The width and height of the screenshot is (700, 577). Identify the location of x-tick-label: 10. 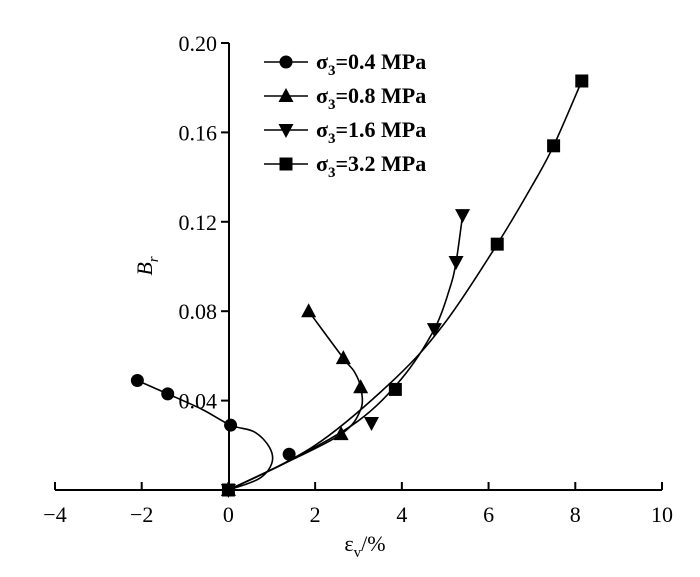
(662, 514).